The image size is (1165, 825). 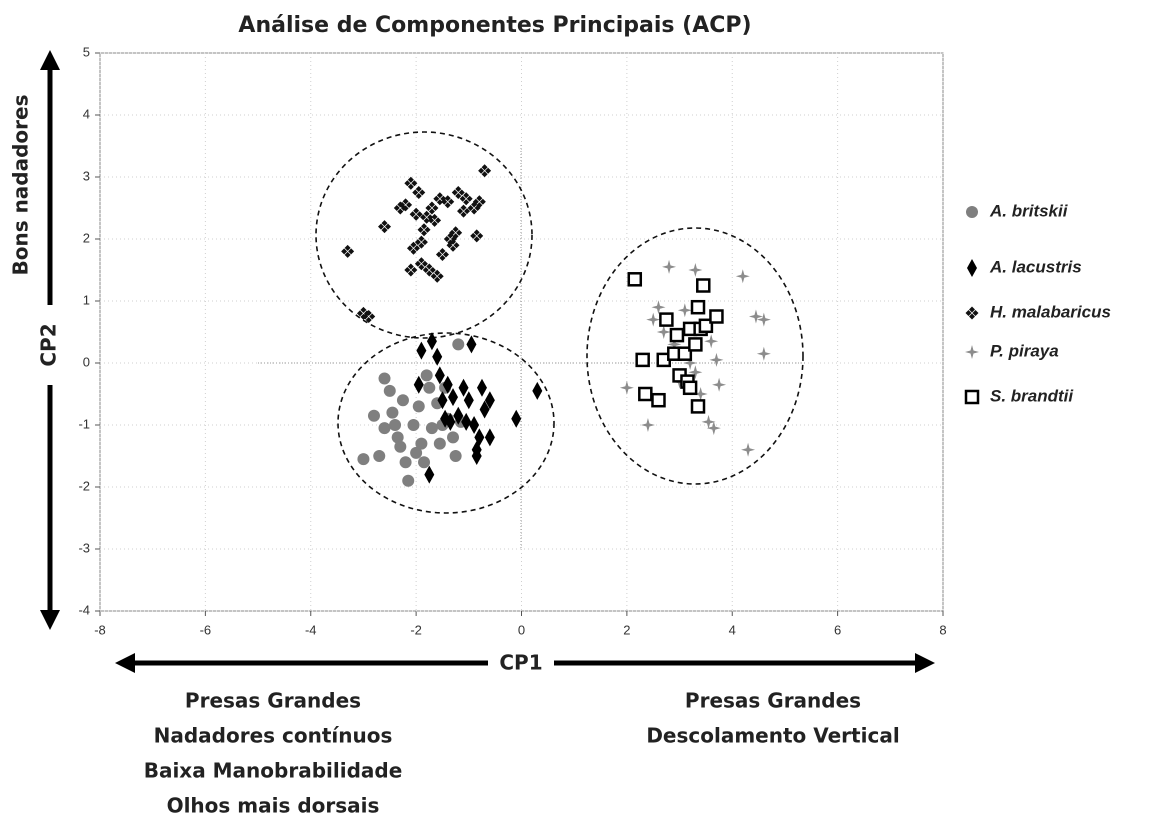 I want to click on note-right: Descolamento Vertical, so click(x=772, y=736).